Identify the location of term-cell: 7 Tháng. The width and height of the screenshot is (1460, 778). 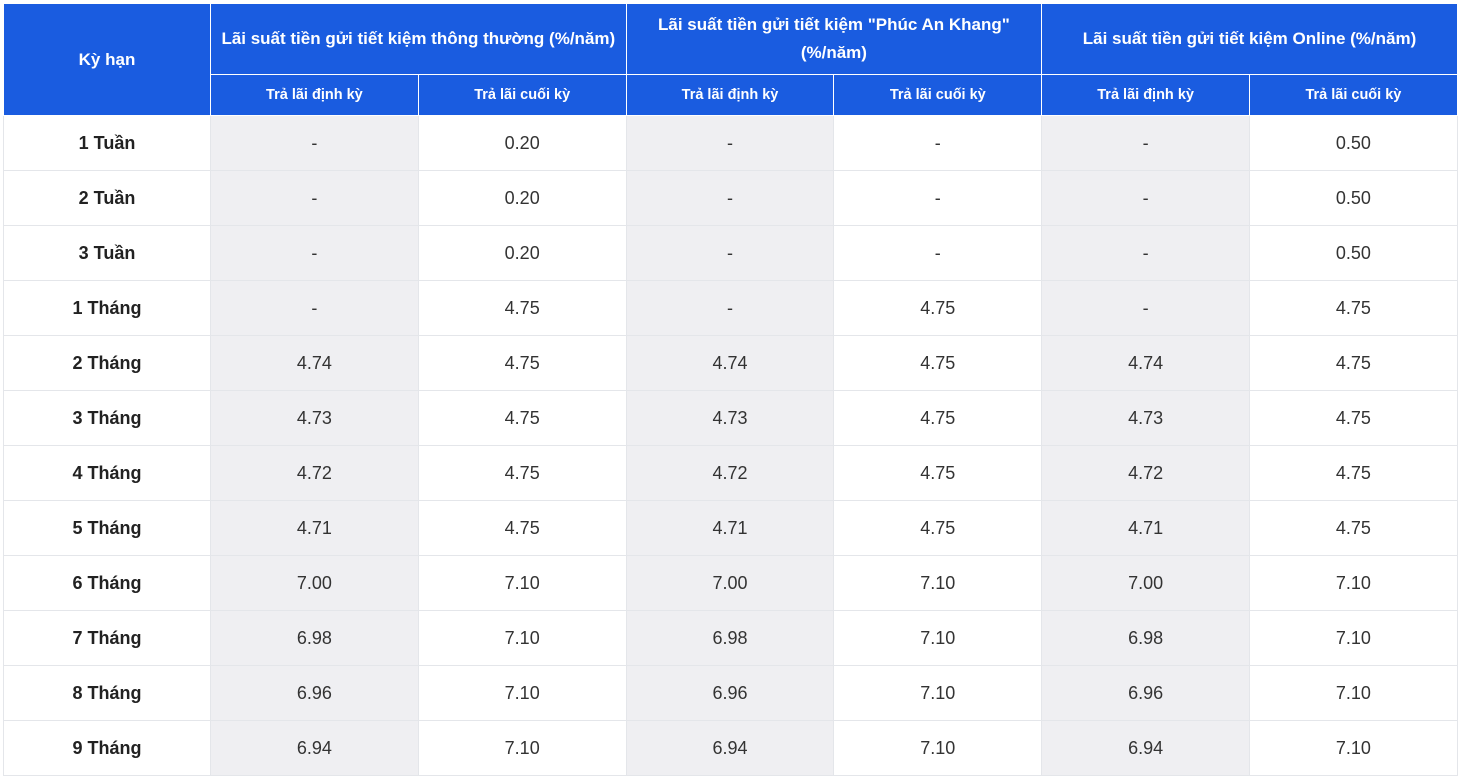
(107, 638).